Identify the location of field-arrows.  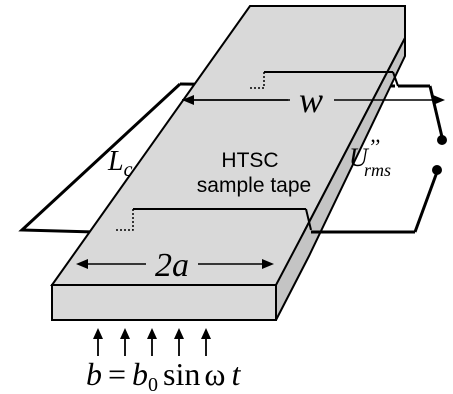
(152, 342).